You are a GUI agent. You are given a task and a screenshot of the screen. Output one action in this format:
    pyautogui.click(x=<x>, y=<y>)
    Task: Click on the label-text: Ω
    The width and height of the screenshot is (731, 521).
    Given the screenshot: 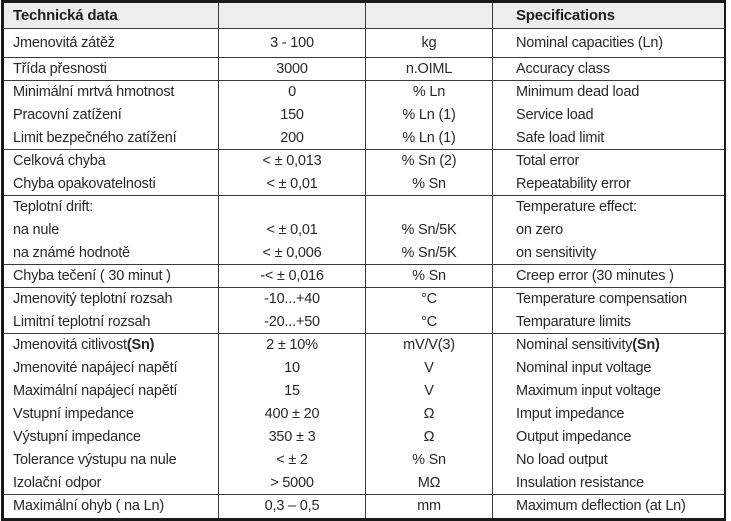 What is the action you would take?
    pyautogui.click(x=429, y=414)
    